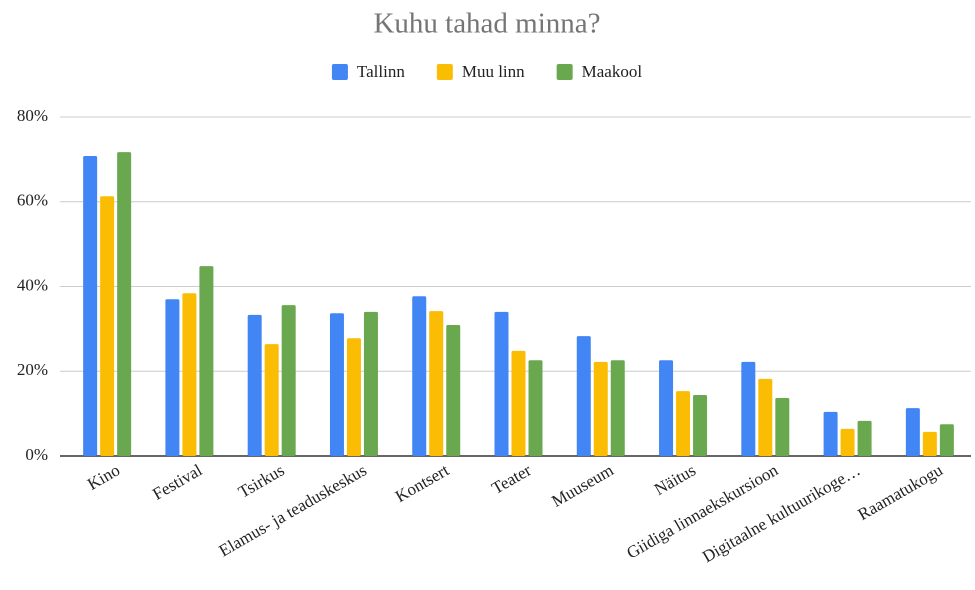  Describe the element at coordinates (32, 200) in the screenshot. I see `y-tick-label: 60%` at that location.